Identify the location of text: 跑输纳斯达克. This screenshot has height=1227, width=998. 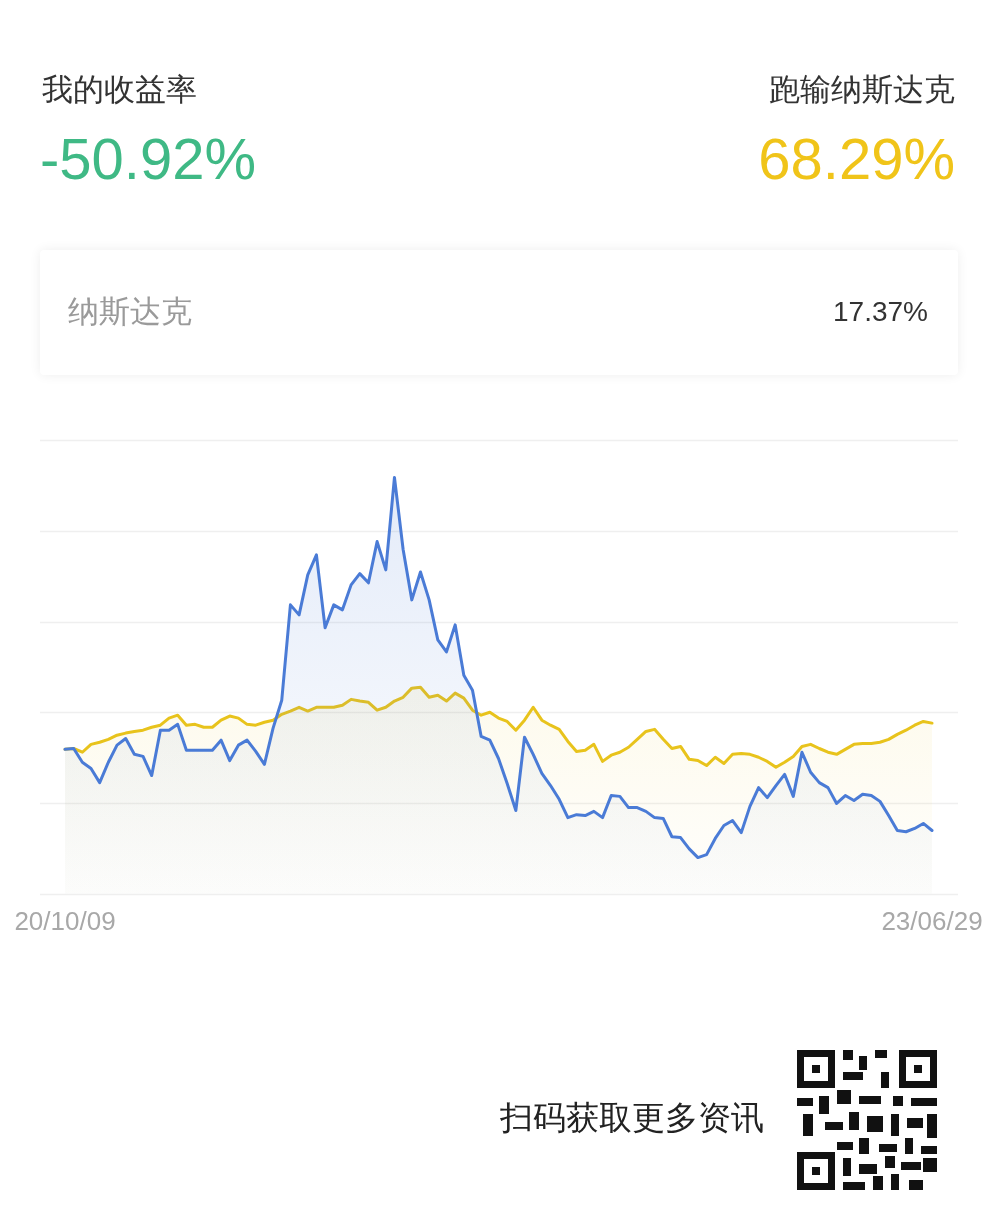
(862, 89).